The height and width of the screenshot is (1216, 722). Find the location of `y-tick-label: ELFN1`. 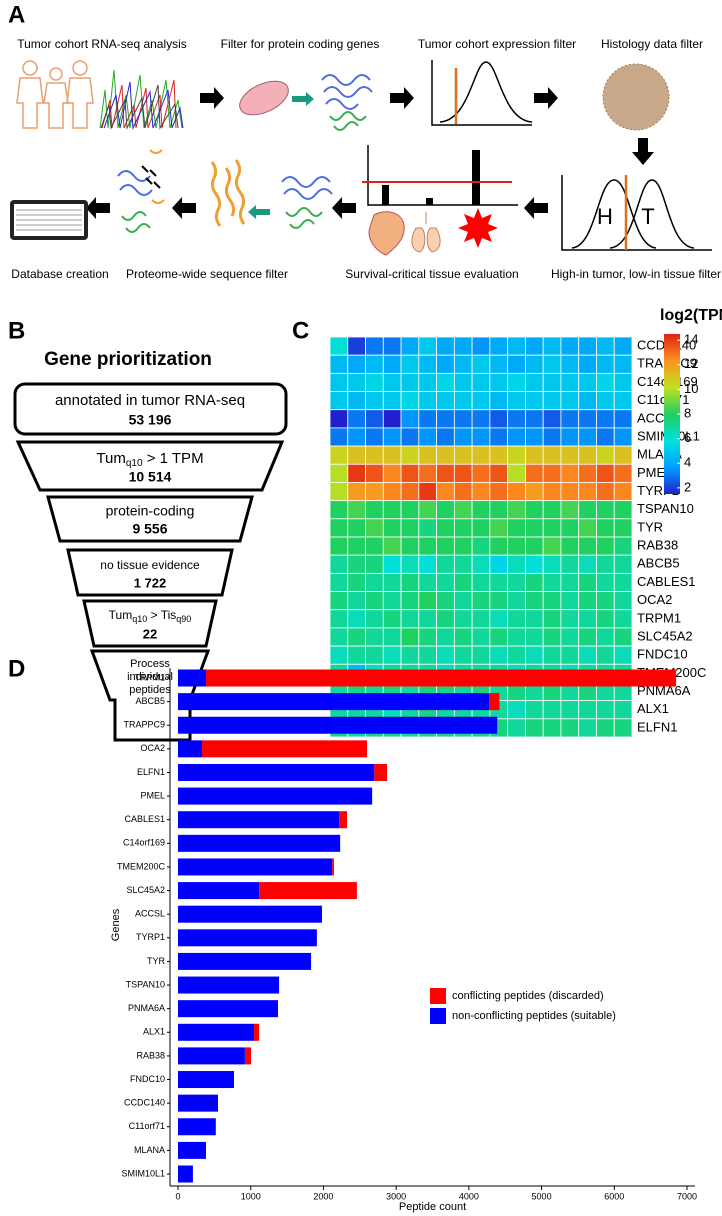

y-tick-label: ELFN1 is located at coordinates (151, 772).